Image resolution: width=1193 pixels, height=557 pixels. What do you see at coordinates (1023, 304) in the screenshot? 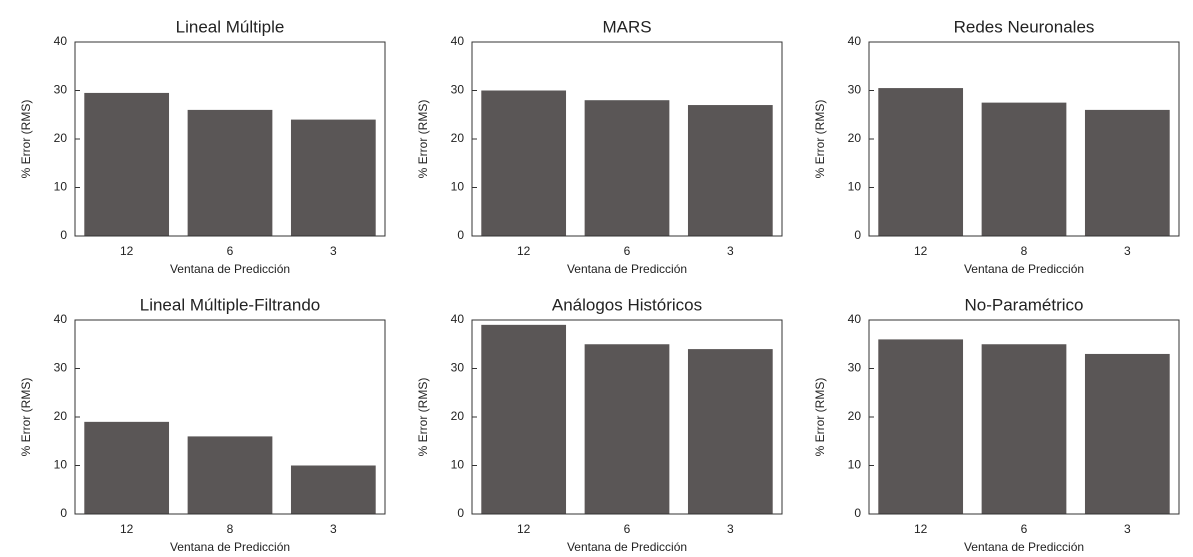
I see `chart-title: No-Paramétrico` at bounding box center [1023, 304].